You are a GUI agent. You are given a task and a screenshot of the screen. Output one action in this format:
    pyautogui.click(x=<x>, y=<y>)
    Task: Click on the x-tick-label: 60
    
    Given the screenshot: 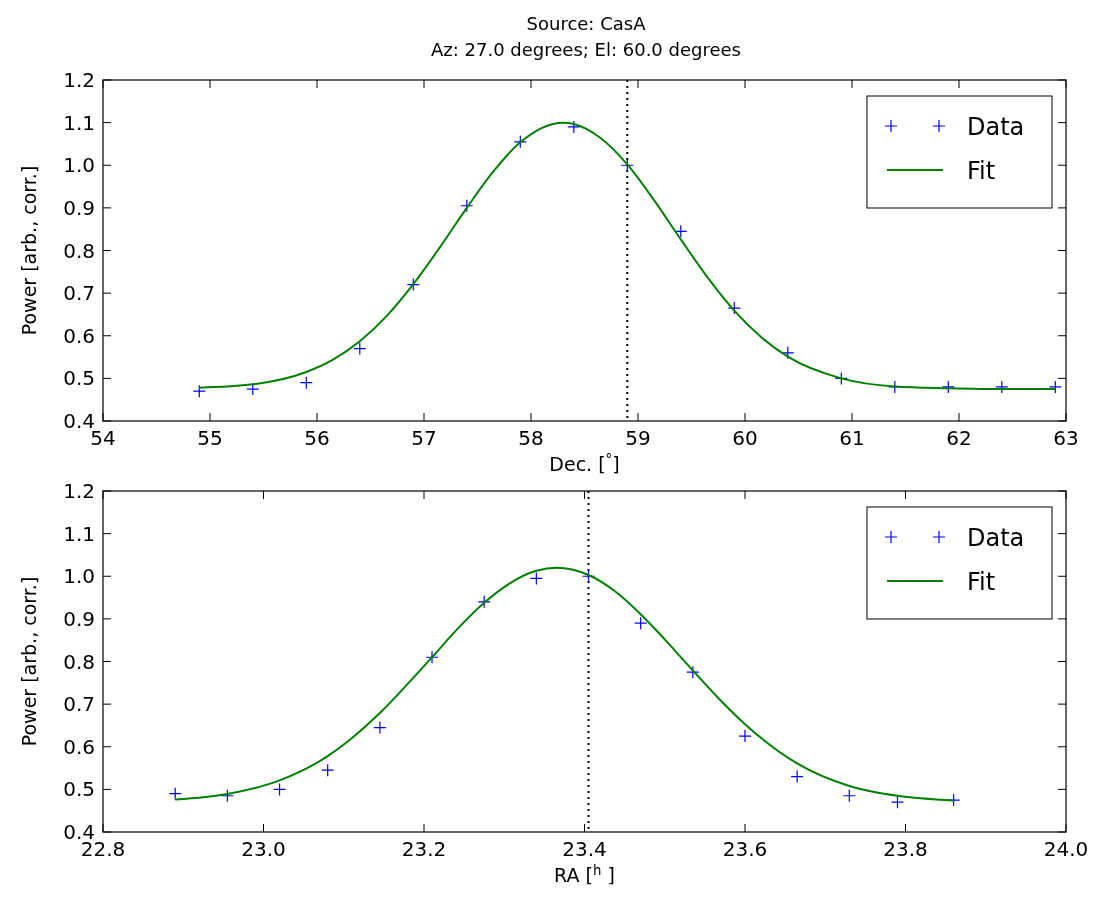 What is the action you would take?
    pyautogui.click(x=745, y=438)
    